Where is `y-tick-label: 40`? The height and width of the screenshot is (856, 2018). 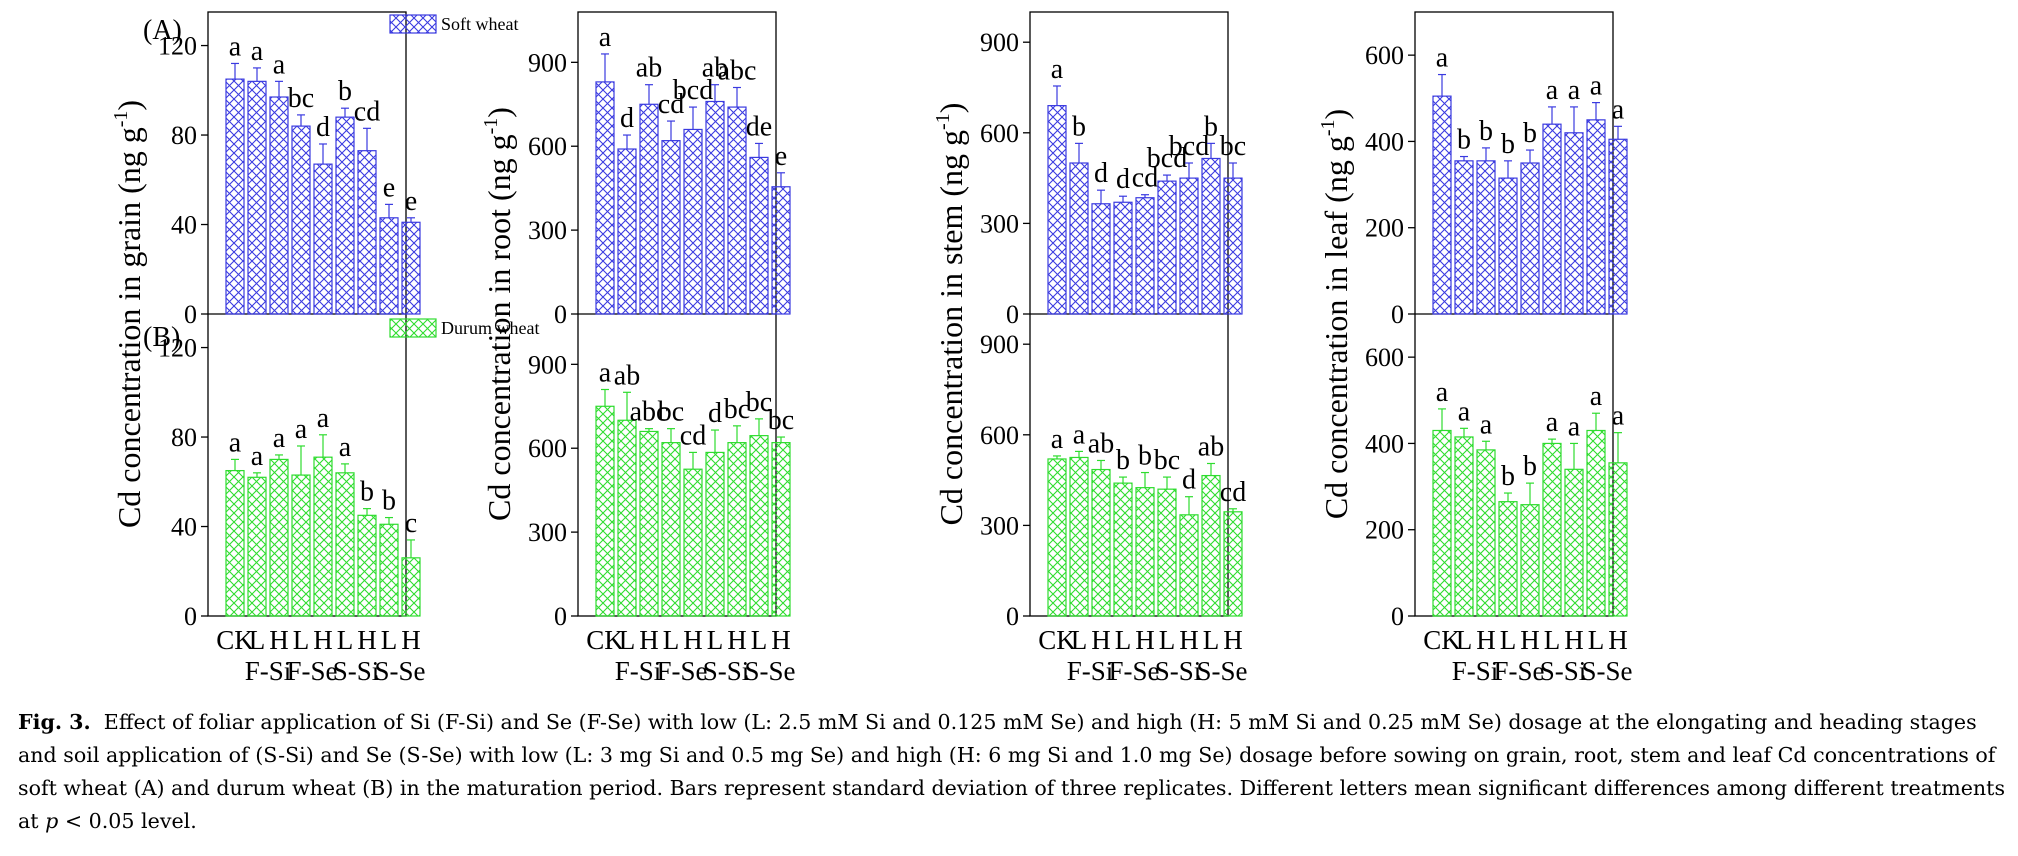 y-tick-label: 40 is located at coordinates (184, 527).